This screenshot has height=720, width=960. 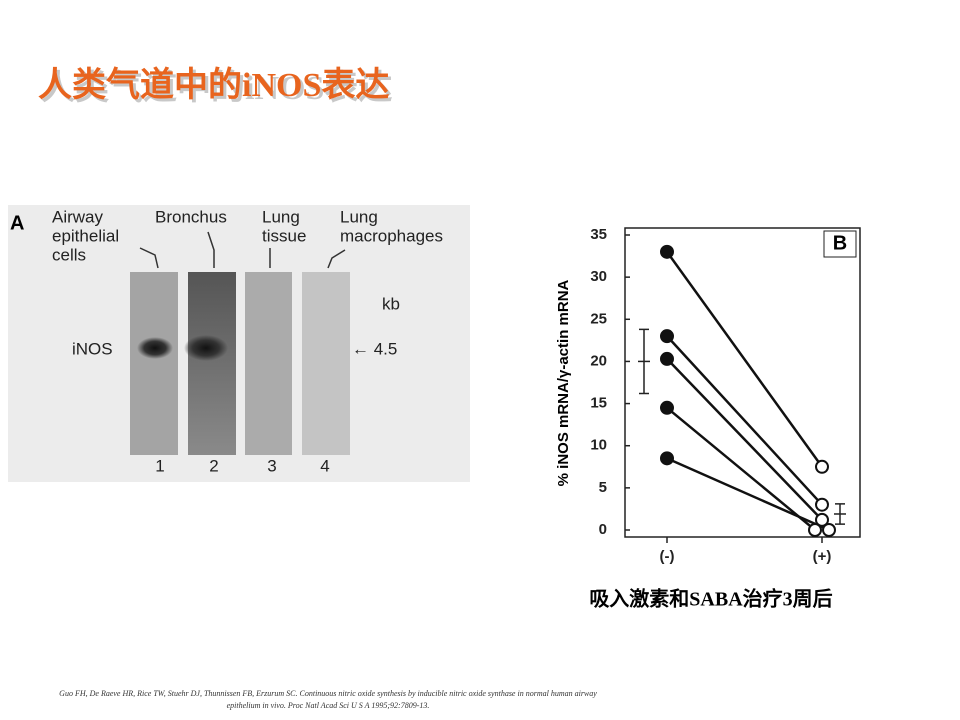 I want to click on lane-pointer, so click(x=242, y=250).